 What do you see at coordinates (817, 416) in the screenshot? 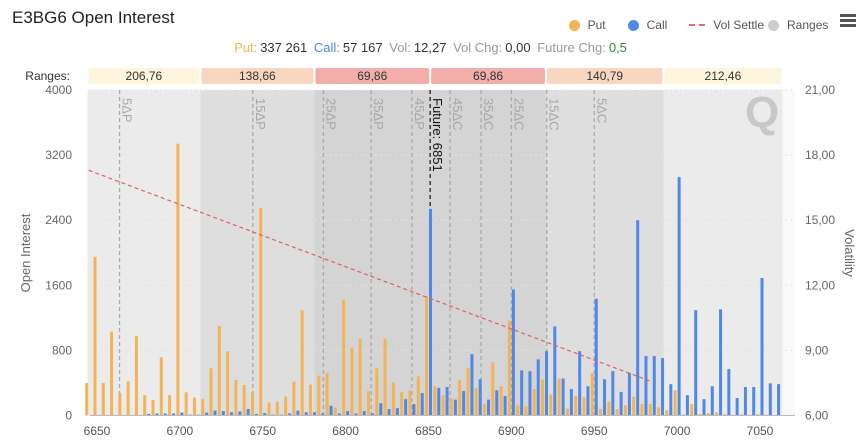
I see `y2-tick-label: 6,00` at bounding box center [817, 416].